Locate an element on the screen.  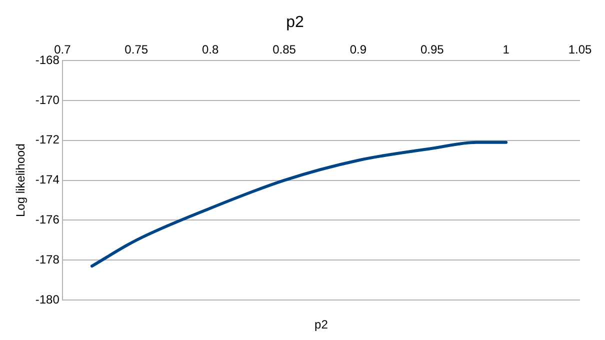
y-tick-label: -180 is located at coordinates (47, 299).